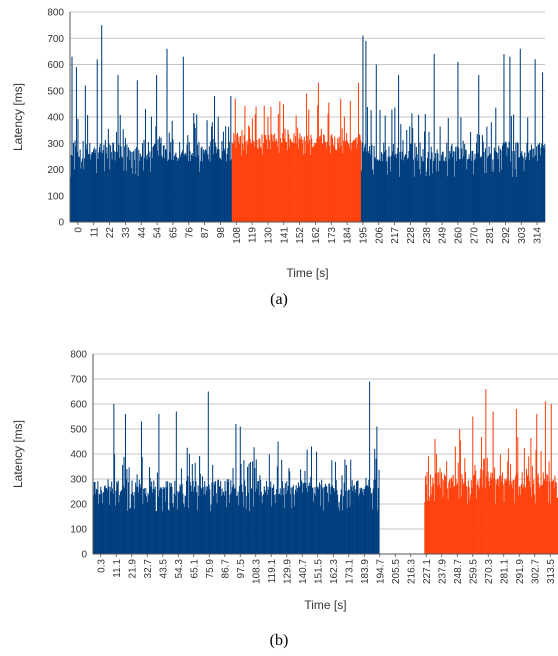  I want to click on chart-a-xtick-label: 184, so click(348, 235).